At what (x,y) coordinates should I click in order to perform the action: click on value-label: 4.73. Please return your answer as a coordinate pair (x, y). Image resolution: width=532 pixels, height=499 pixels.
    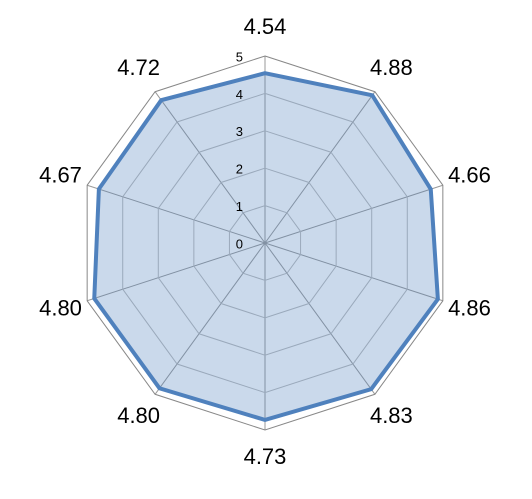
    Looking at the image, I should click on (265, 456).